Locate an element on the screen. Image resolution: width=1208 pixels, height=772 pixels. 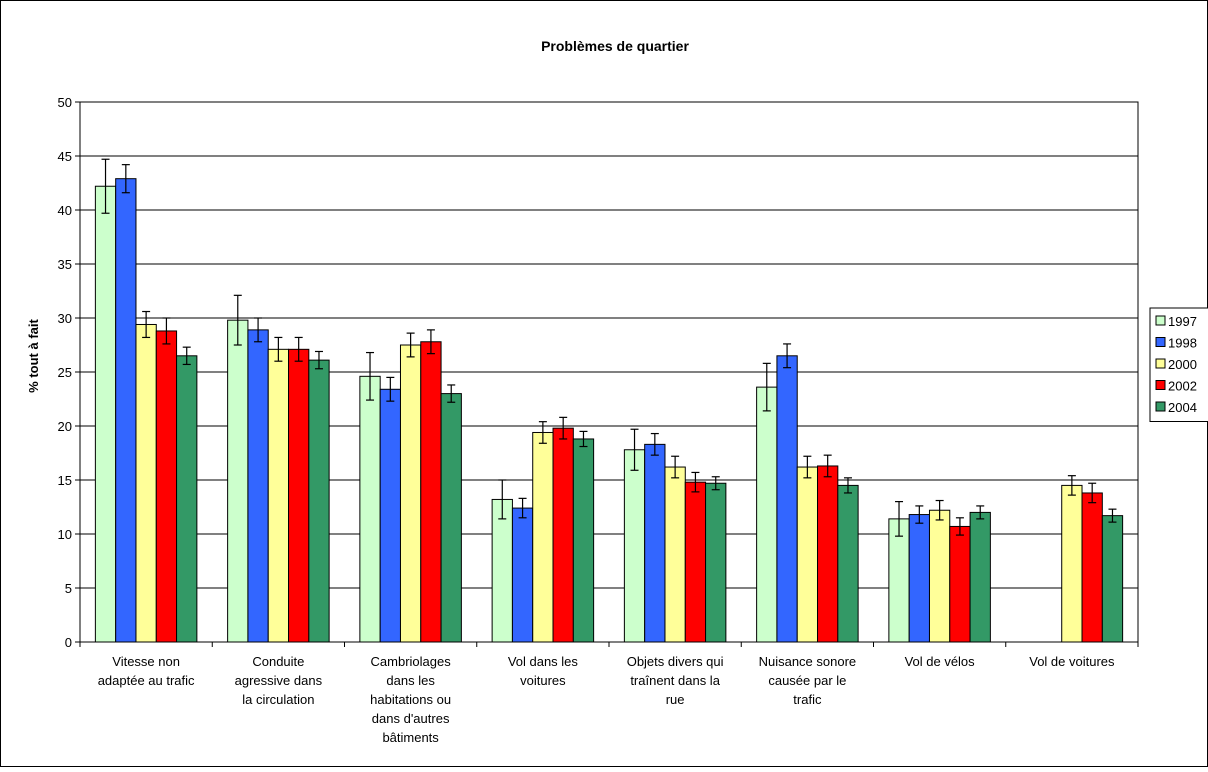
legend-label-1998: 1998 is located at coordinates (1182, 343).